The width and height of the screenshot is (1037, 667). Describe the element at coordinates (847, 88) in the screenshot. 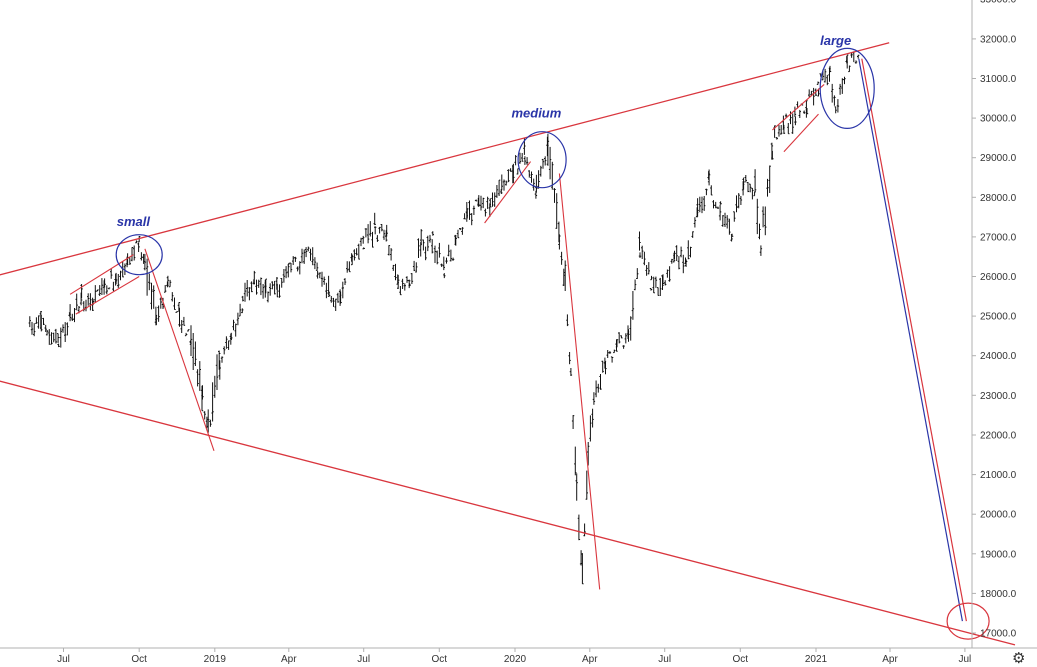

I see `large-circle` at that location.